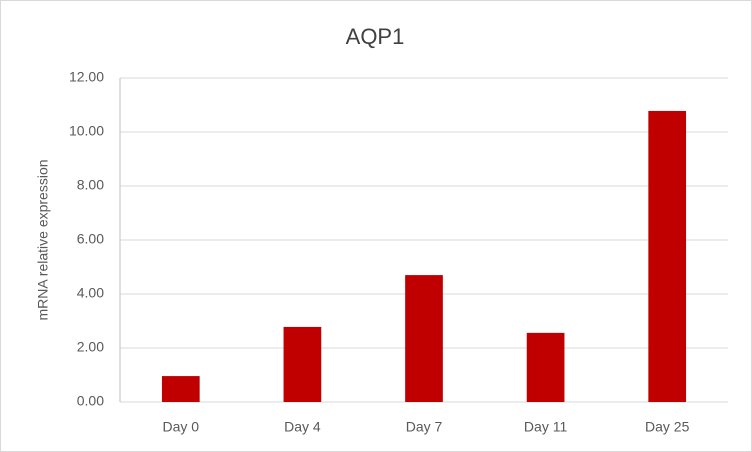  Describe the element at coordinates (667, 427) in the screenshot. I see `x-tick-label: Day 25` at that location.